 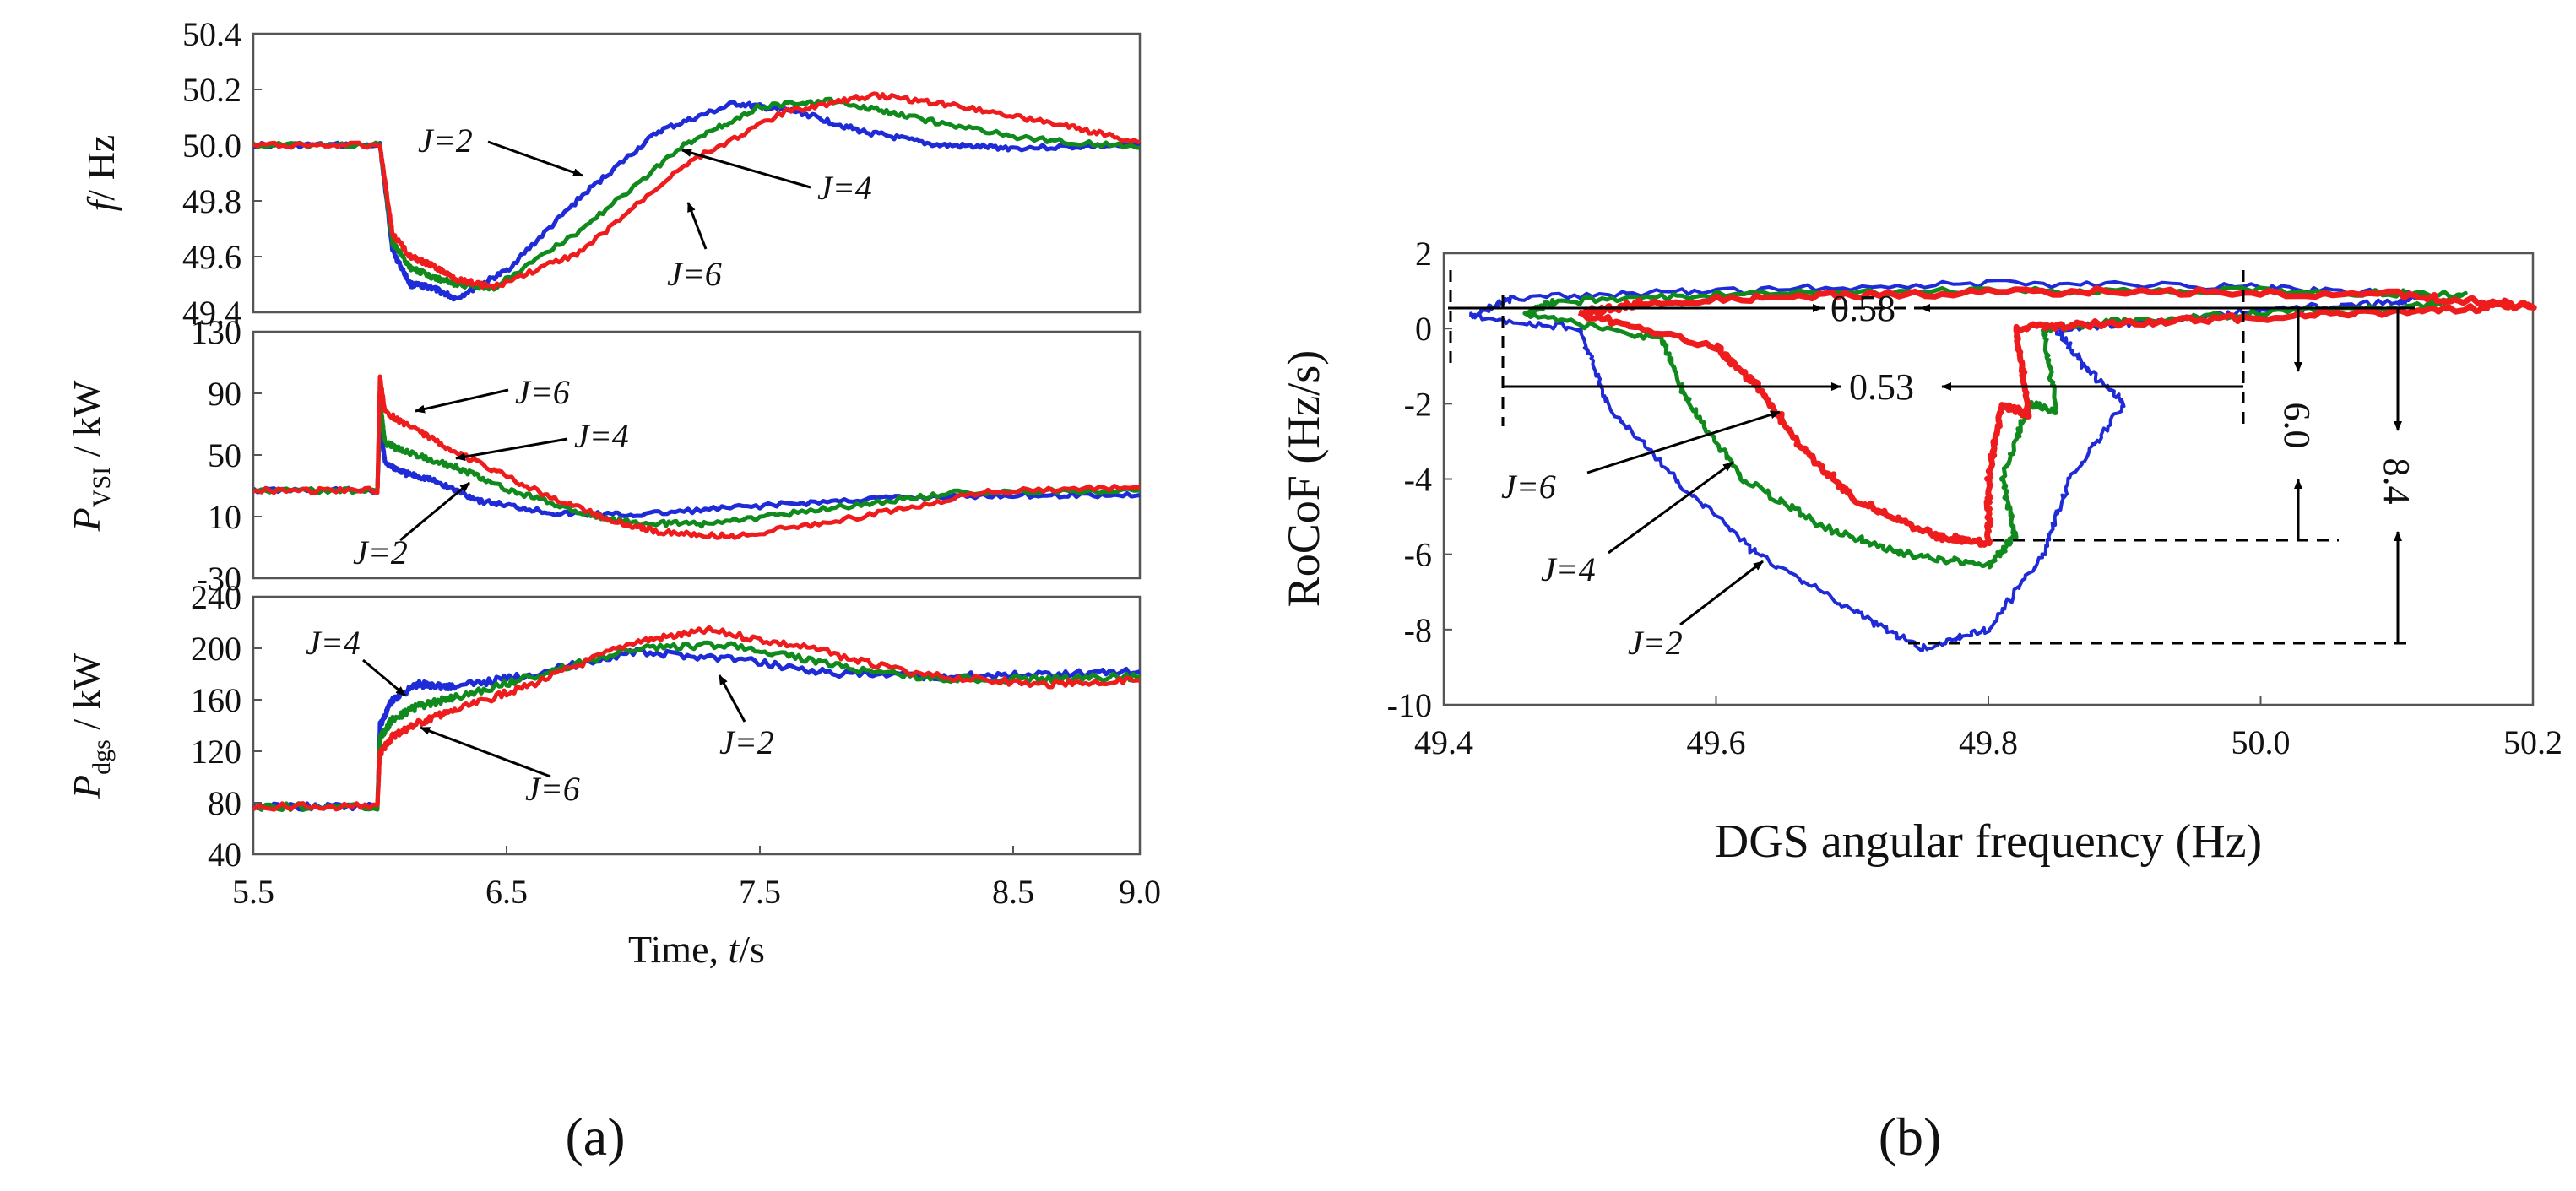 What do you see at coordinates (696, 878) in the screenshot?
I see `panel-a-bottom-xticks: 5.5 6.5 7.5 8.5 9.0` at bounding box center [696, 878].